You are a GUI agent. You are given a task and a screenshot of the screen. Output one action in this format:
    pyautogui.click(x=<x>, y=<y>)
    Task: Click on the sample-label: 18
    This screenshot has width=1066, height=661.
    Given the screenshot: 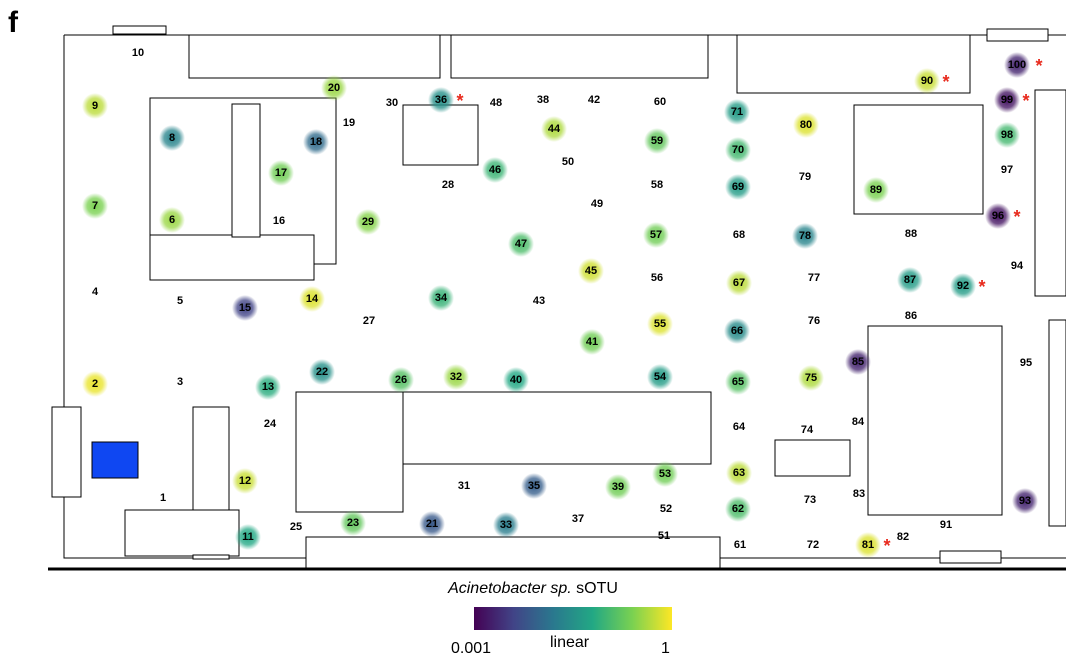 What is the action you would take?
    pyautogui.click(x=316, y=142)
    